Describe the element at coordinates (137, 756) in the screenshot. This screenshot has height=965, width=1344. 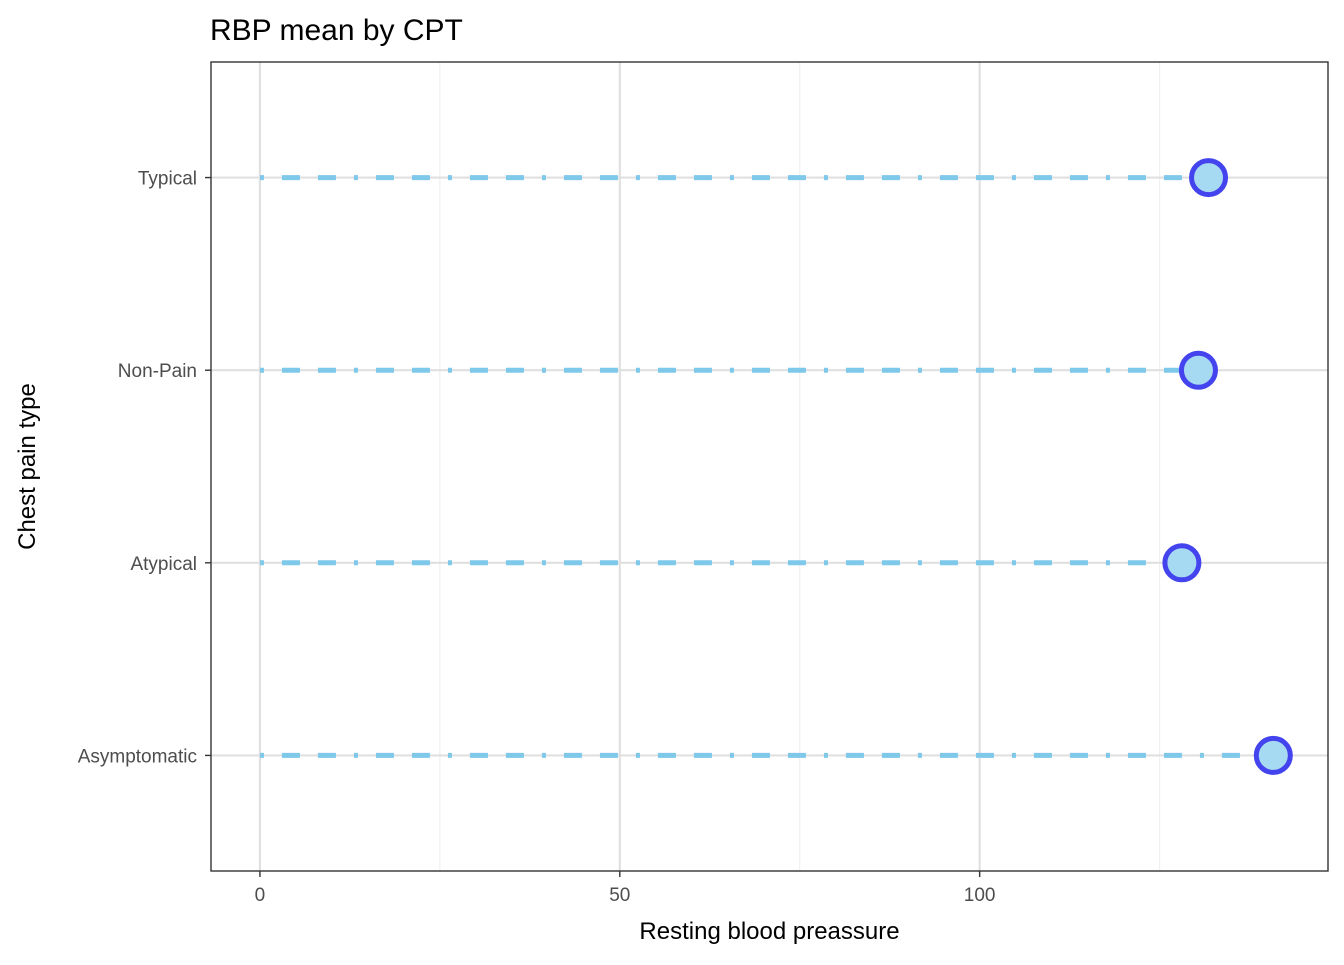
I see `y-tick-label: Asymptomatic` at that location.